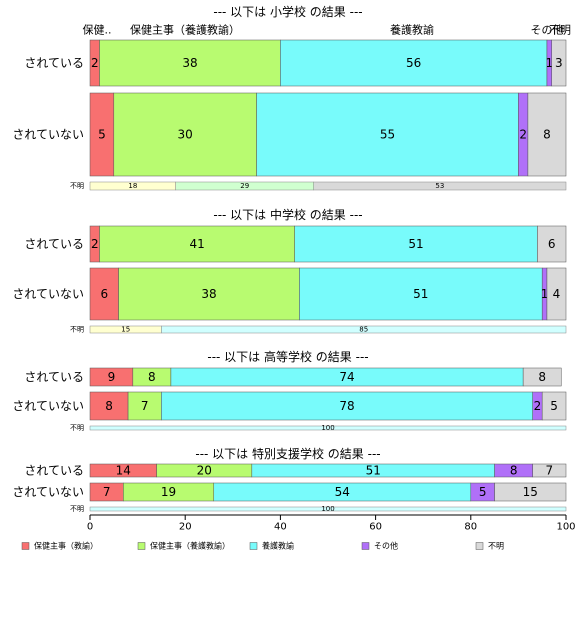 The width and height of the screenshot is (580, 636). What do you see at coordinates (287, 11) in the screenshot?
I see `section-title: --- 以下は 小学校 の結果 ---` at bounding box center [287, 11].